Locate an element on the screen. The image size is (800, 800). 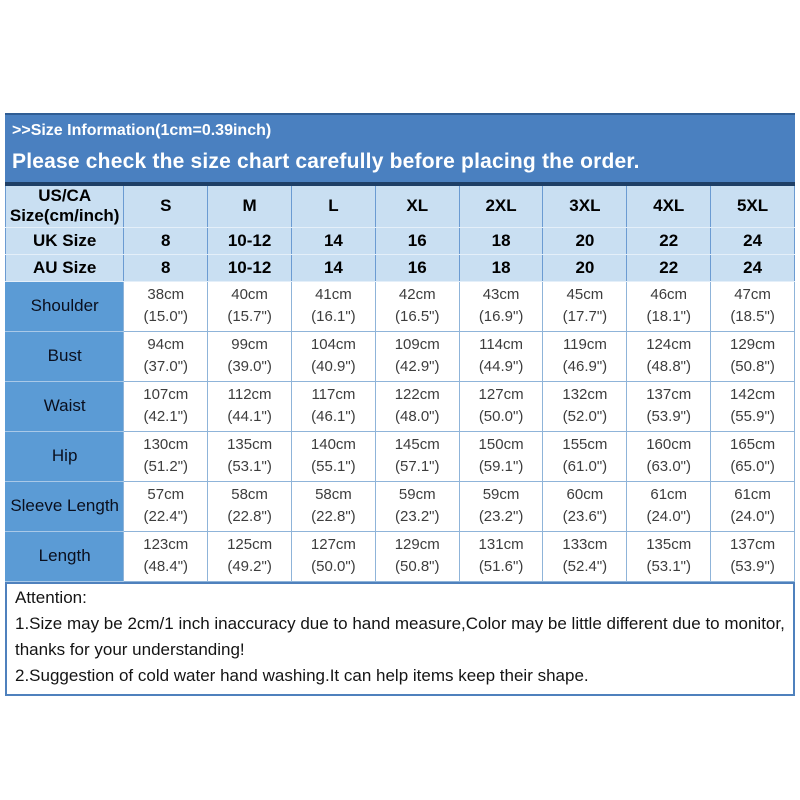
measurement-value-cell: 145cm (57.1") is located at coordinates (417, 456).